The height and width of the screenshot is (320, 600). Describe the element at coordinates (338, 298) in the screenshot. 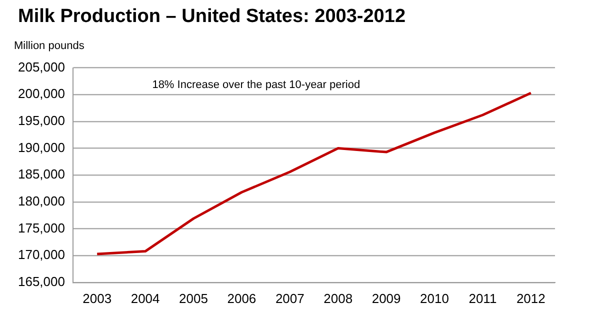

I see `x-tick-label: 2008` at that location.